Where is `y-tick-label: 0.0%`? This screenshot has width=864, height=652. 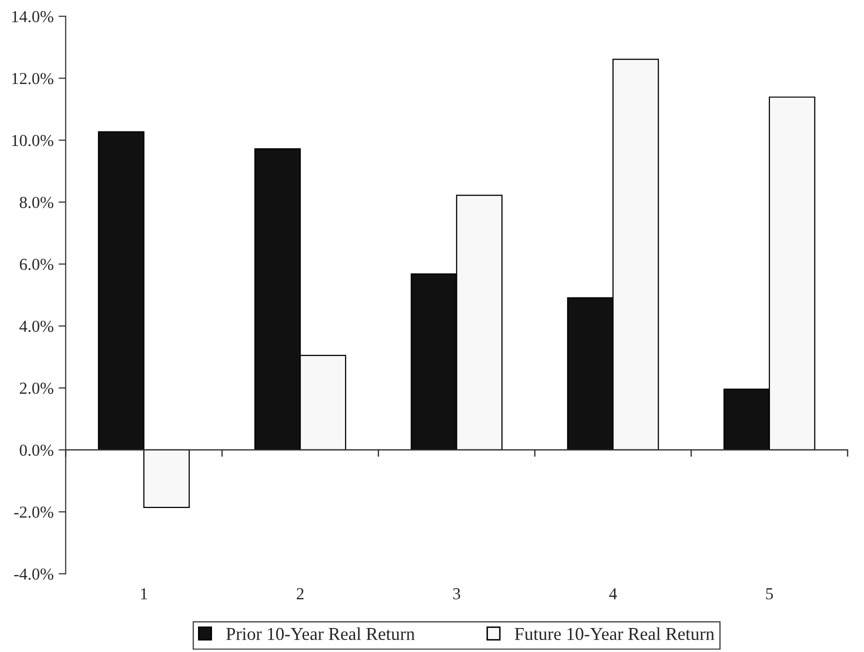
y-tick-label: 0.0% is located at coordinates (37, 450).